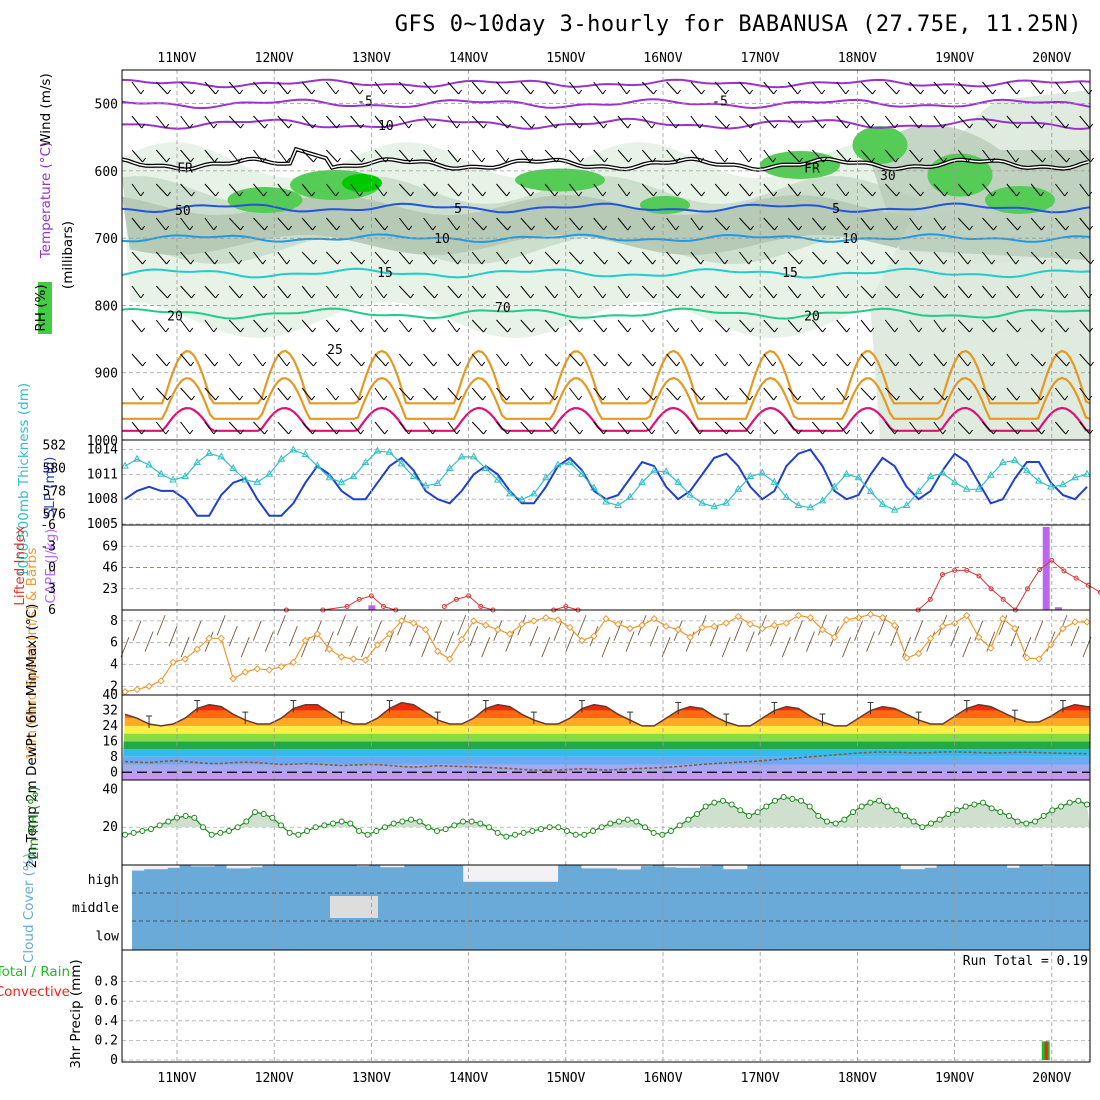  I want to click on precip-tick-label: 0.6, so click(106, 1001).